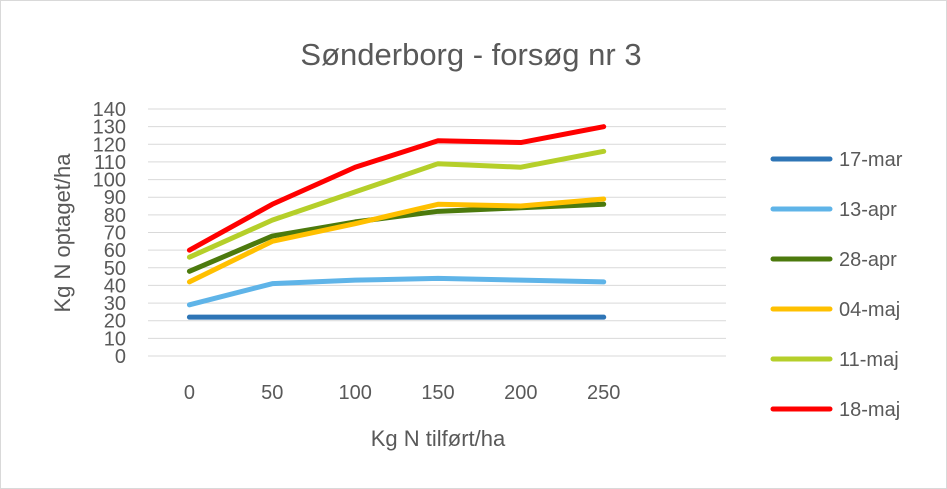  What do you see at coordinates (115, 286) in the screenshot?
I see `y-tick-label: 40` at bounding box center [115, 286].